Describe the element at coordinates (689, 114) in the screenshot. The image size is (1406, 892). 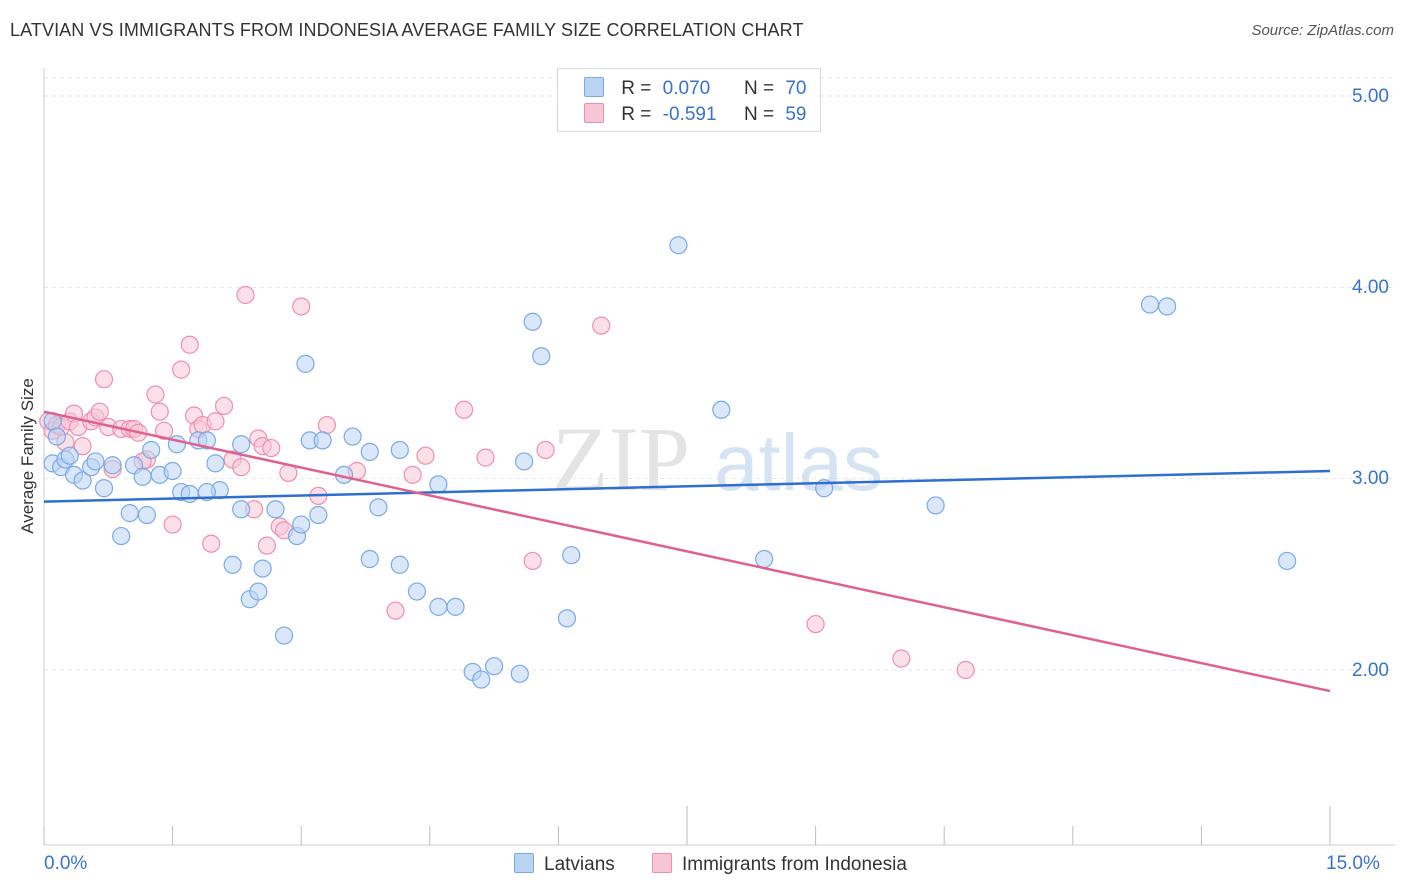
I see `r-value-indonesia: -0.591` at that location.